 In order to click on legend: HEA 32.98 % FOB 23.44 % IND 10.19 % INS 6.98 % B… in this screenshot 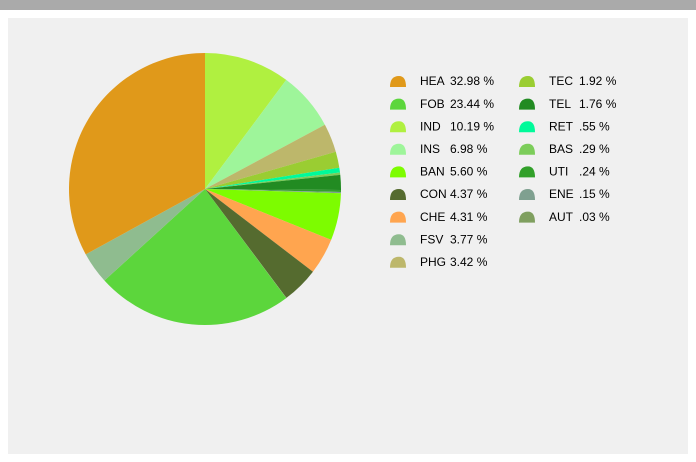, I will do `click(503, 171)`.